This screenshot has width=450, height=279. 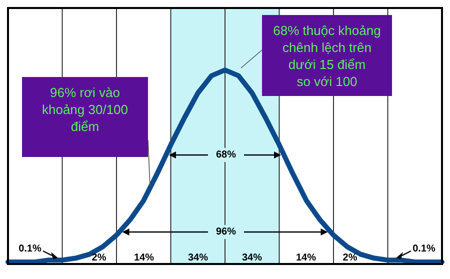 What do you see at coordinates (226, 155) in the screenshot?
I see `annotation: 68%` at bounding box center [226, 155].